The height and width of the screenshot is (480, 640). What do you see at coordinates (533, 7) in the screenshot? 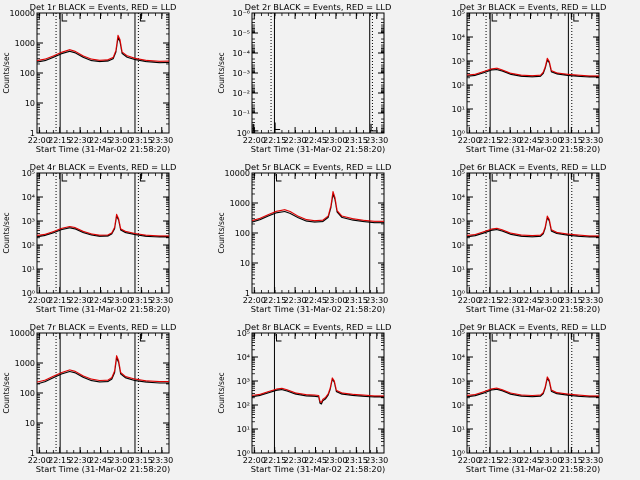
I see `panel-title: Det 3r BLACK = Events, RED = LLD` at bounding box center [533, 7].